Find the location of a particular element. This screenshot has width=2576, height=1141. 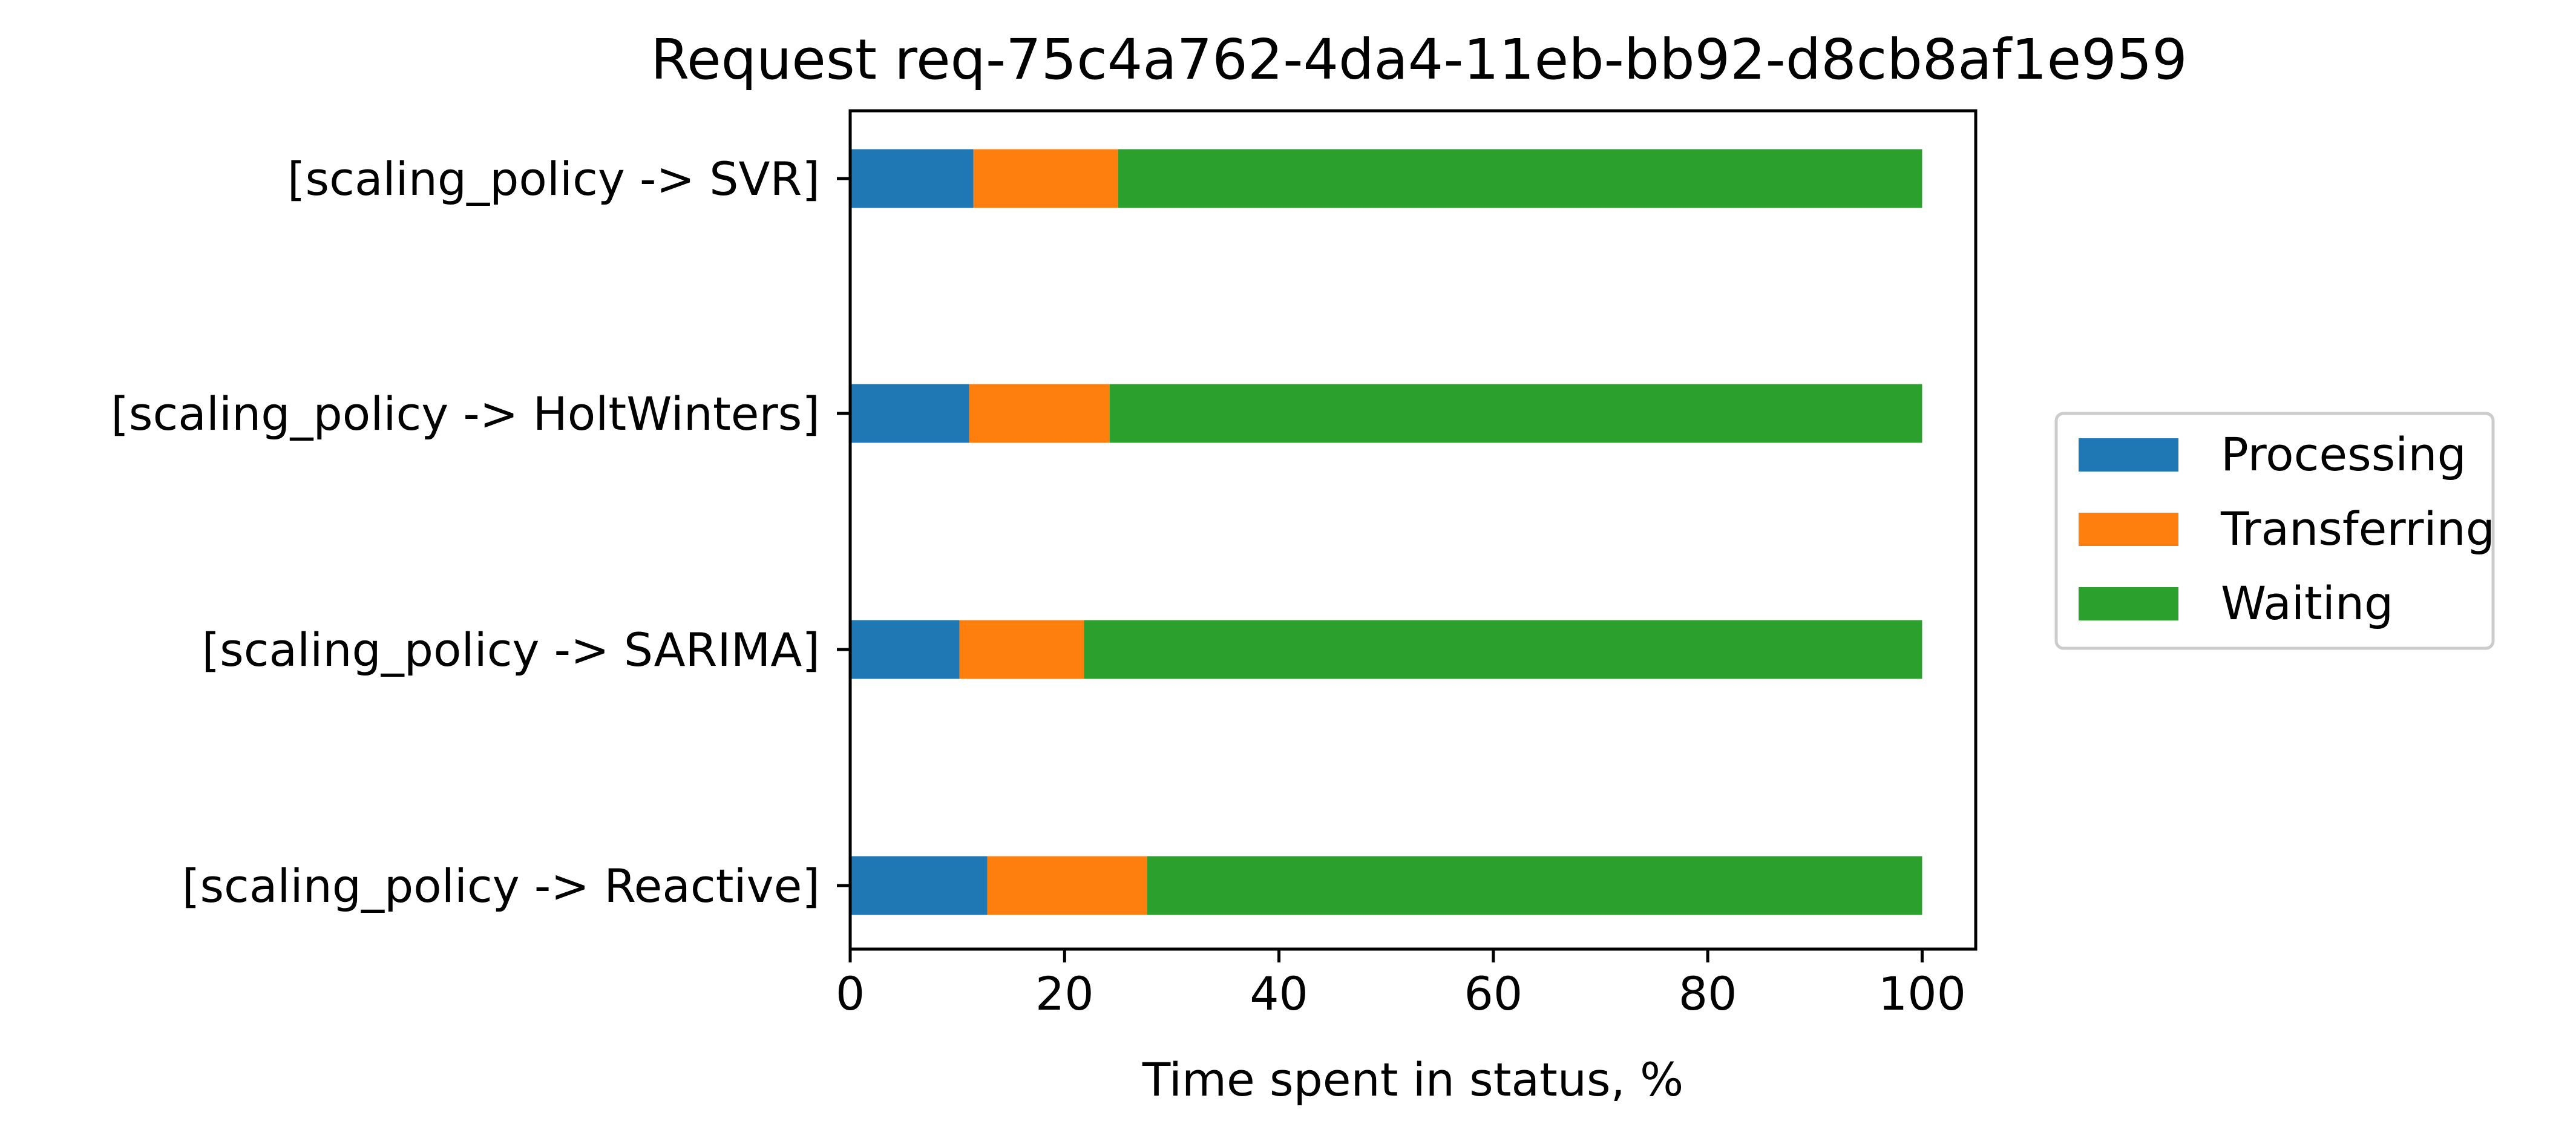

legend-swatch-transferring is located at coordinates (2128, 529).